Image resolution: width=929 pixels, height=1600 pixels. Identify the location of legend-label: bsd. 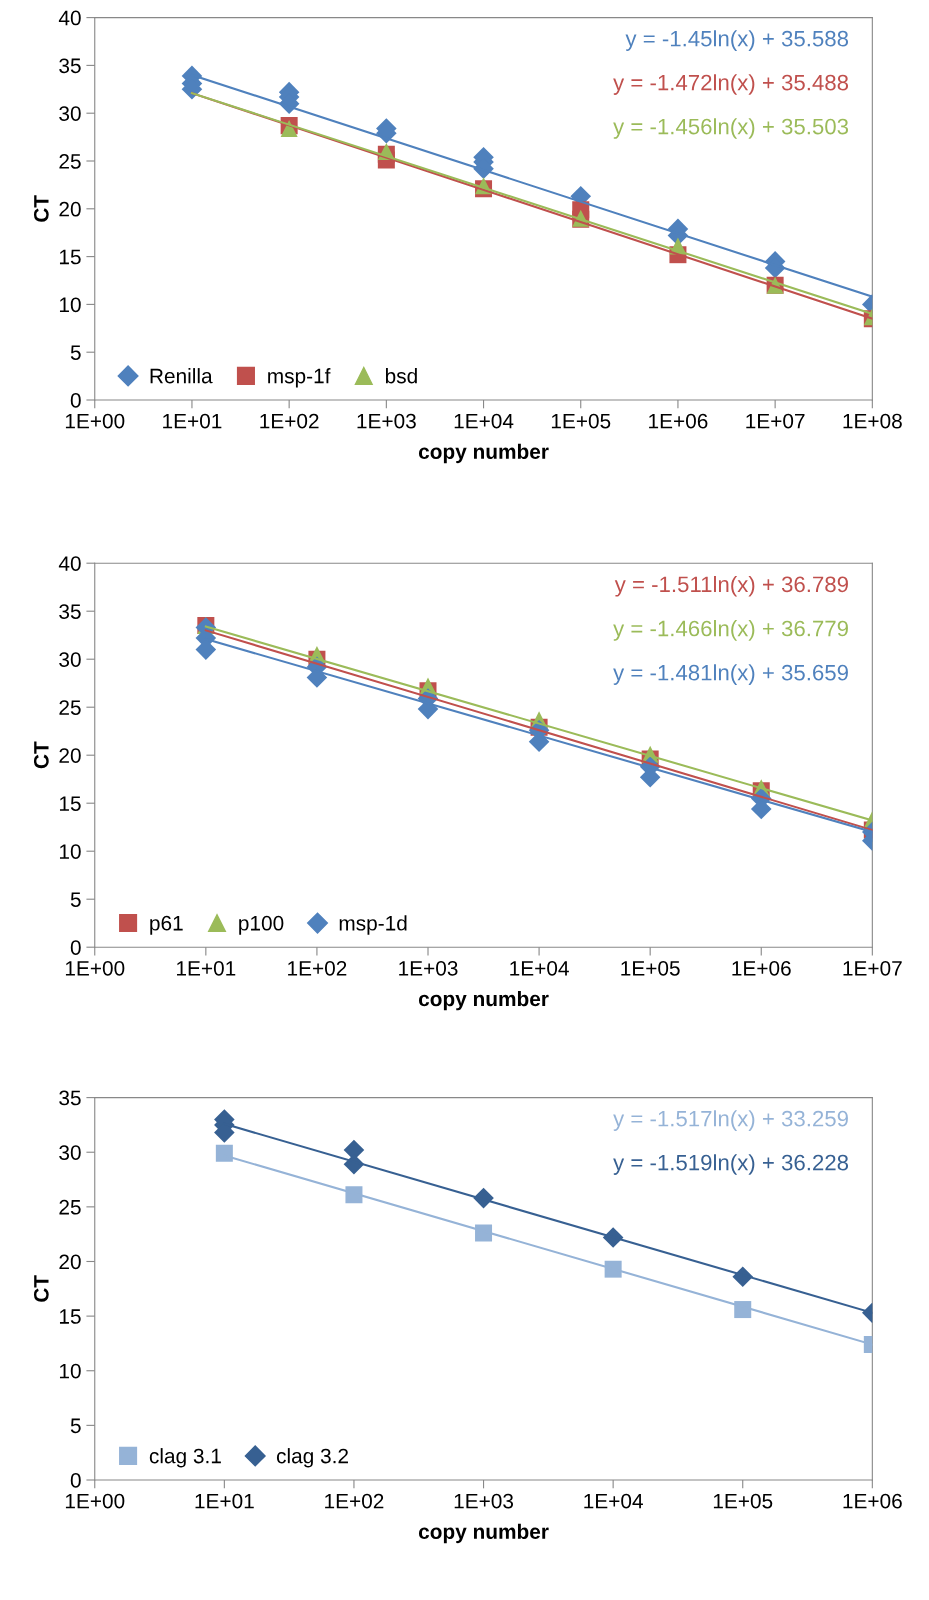
(401, 376).